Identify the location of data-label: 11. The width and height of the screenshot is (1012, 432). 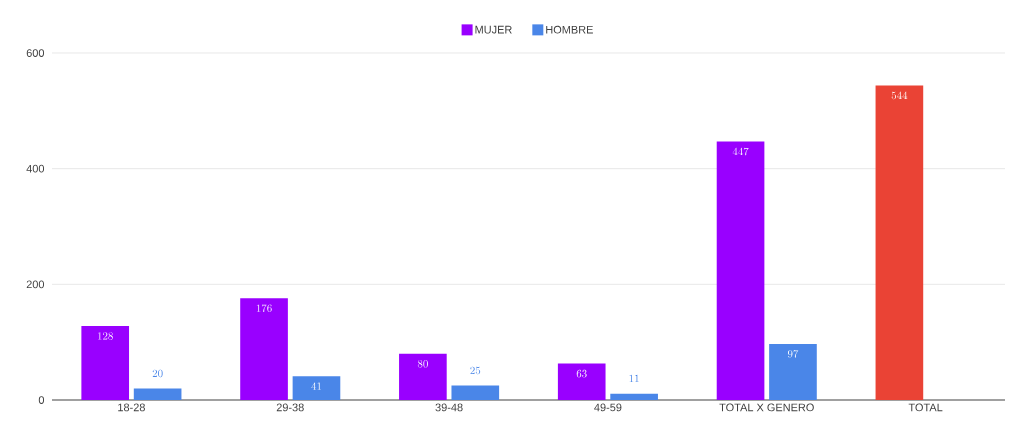
(634, 378).